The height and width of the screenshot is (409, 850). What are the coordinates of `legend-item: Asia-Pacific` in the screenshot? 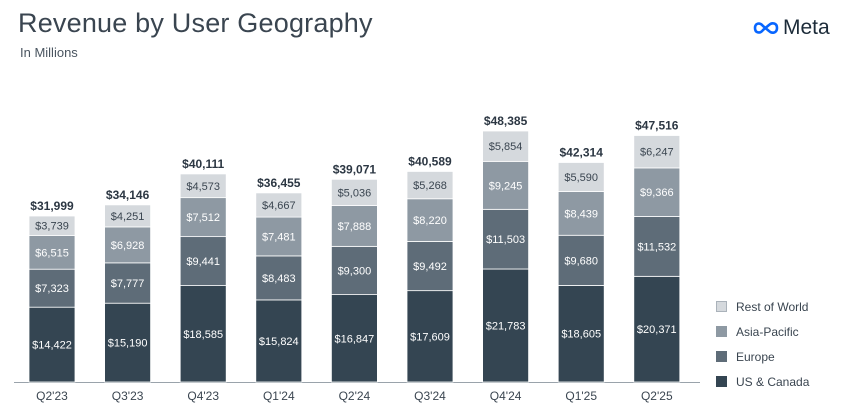 It's located at (762, 331).